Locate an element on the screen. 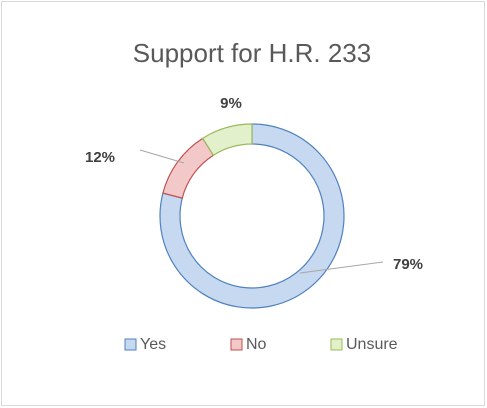 The image size is (487, 408). legend-label: Unsure is located at coordinates (372, 344).